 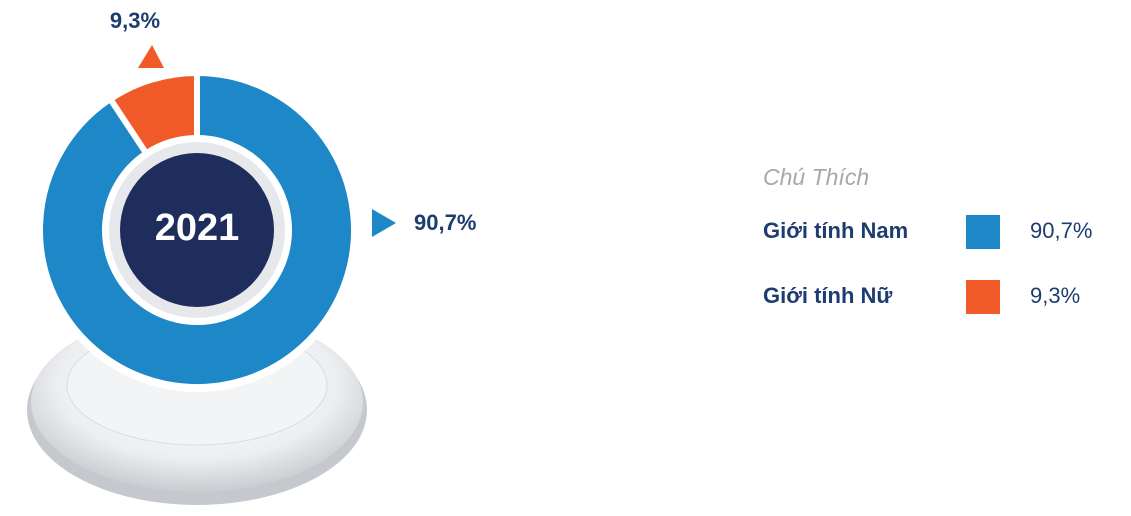 I want to click on center, so click(x=197, y=230).